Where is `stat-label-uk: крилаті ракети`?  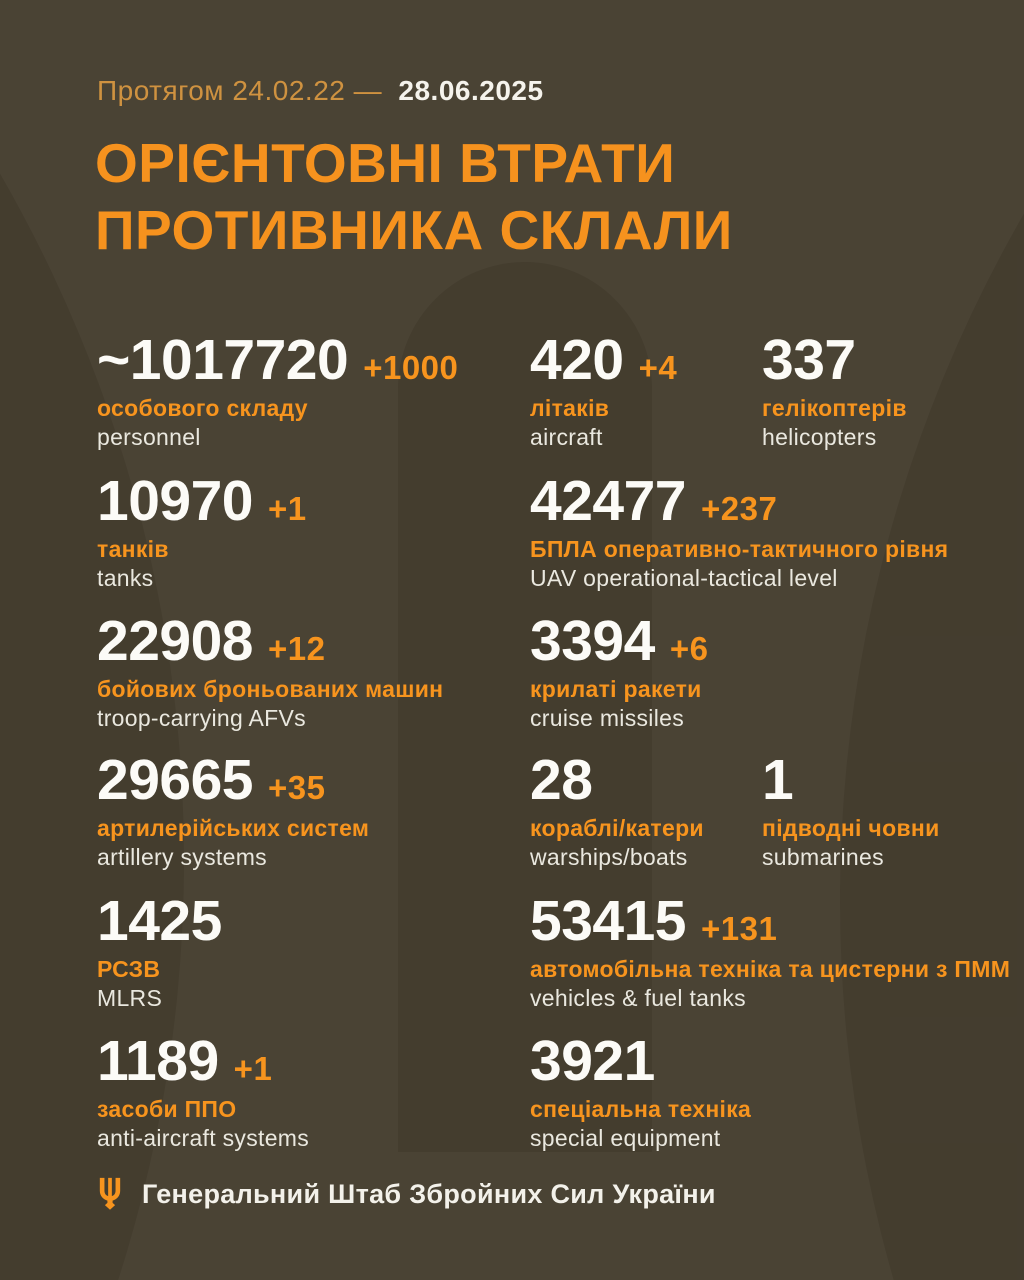
stat-label-uk: крилаті ракети is located at coordinates (616, 689).